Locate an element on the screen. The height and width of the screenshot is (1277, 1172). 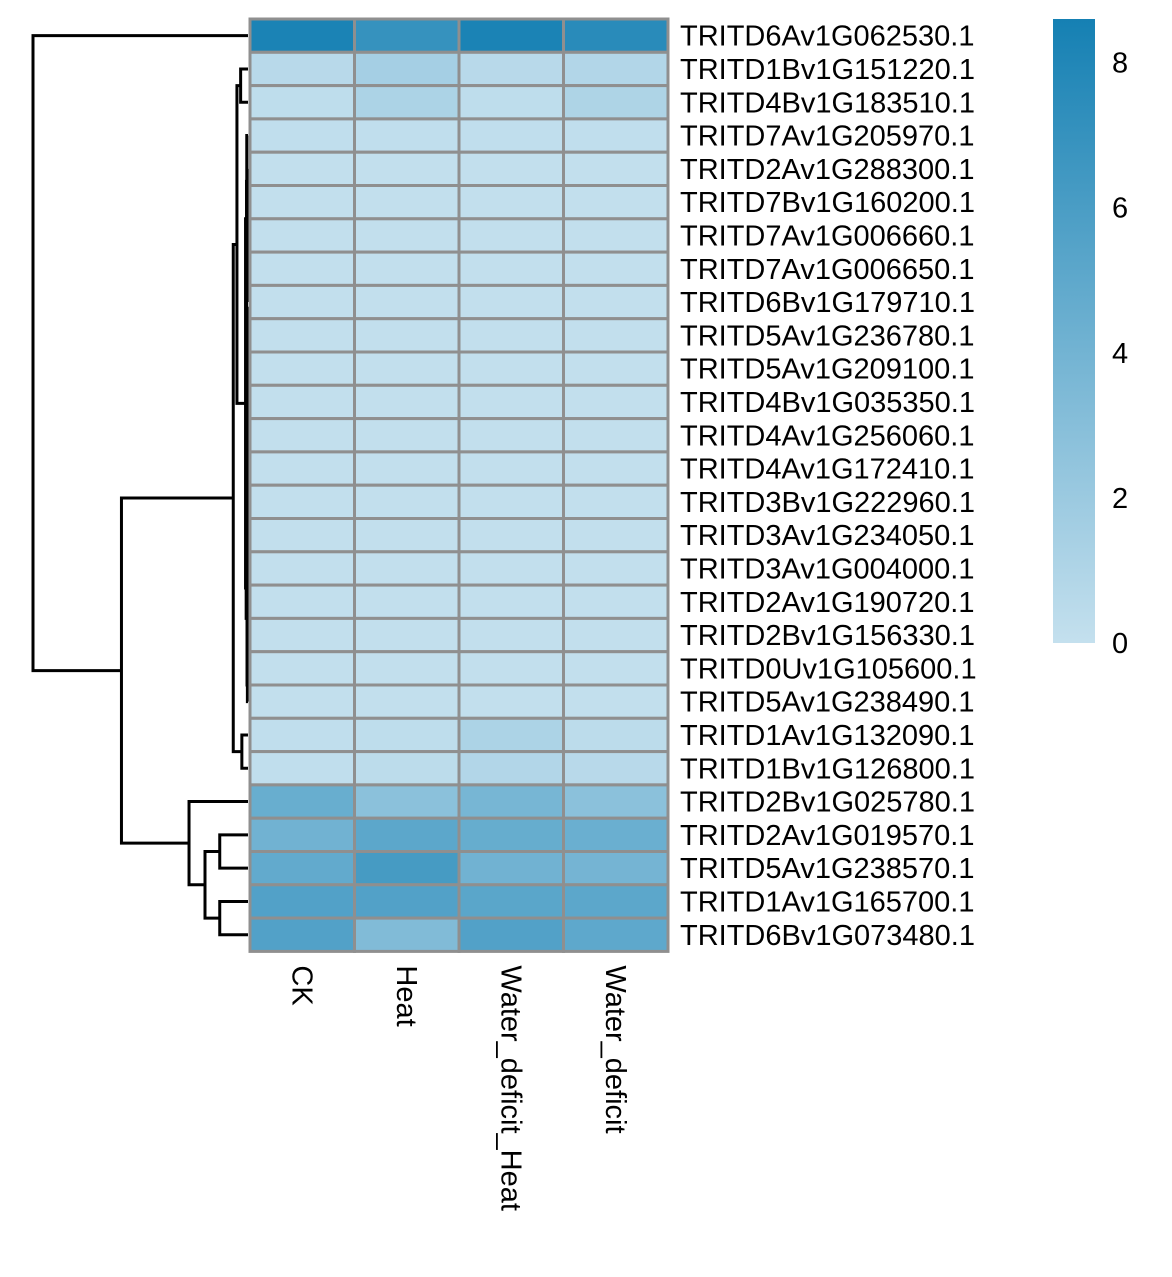
color-legend: 0 2 4 6 8 is located at coordinates (1090, 339).